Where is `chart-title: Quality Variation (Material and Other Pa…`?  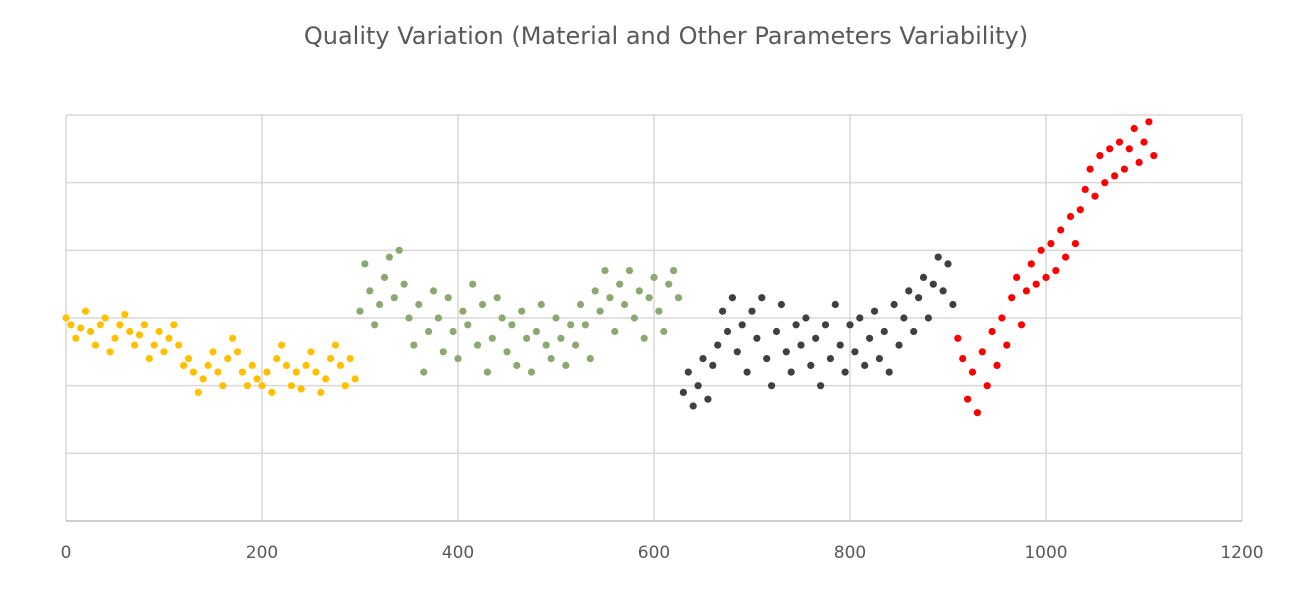
chart-title: Quality Variation (Material and Other Pa… is located at coordinates (666, 36).